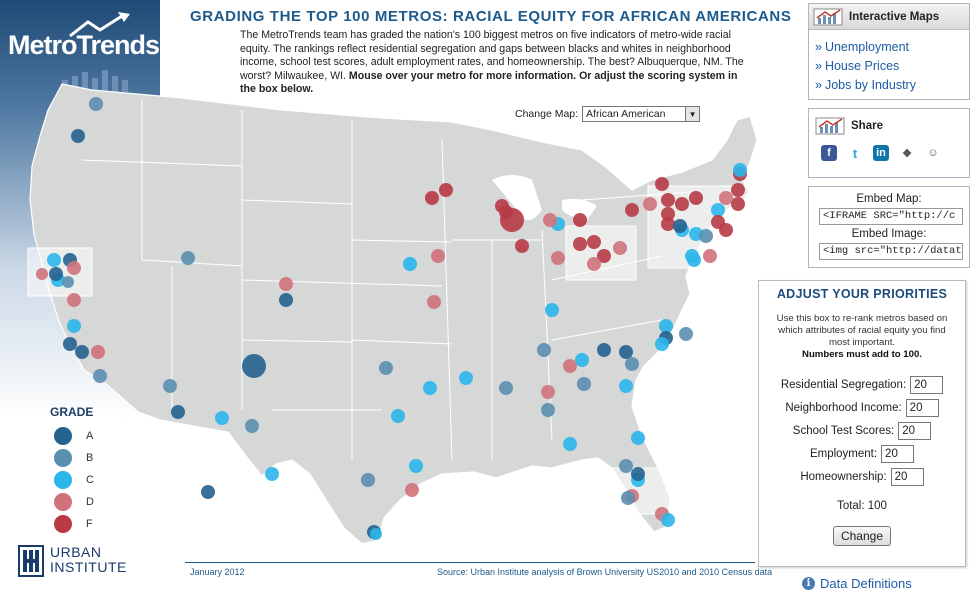 This screenshot has height=599, width=977. What do you see at coordinates (862, 536) in the screenshot?
I see `change-button: Change` at bounding box center [862, 536].